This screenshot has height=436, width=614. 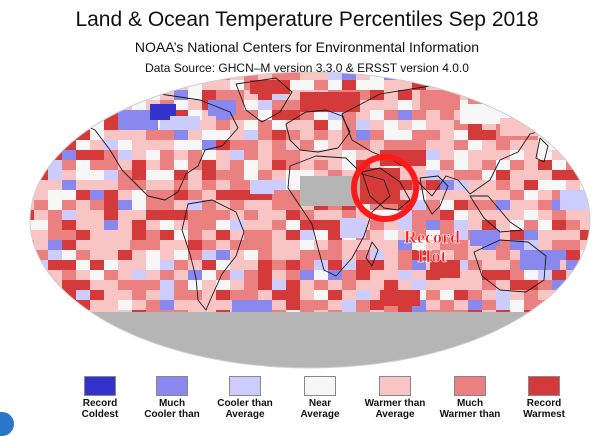 What do you see at coordinates (245, 386) in the screenshot?
I see `legend-swatch-cooler` at bounding box center [245, 386].